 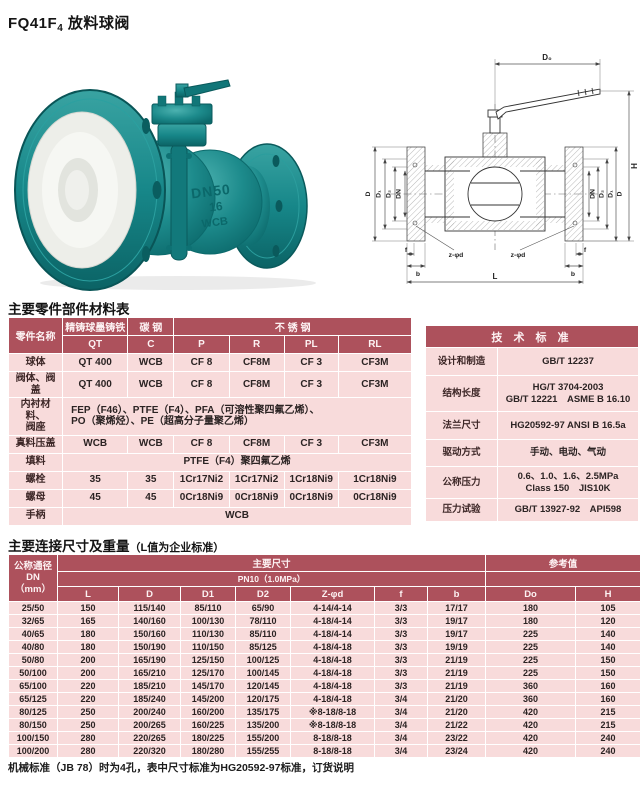 I want to click on stop-bracket, so click(x=207, y=88).